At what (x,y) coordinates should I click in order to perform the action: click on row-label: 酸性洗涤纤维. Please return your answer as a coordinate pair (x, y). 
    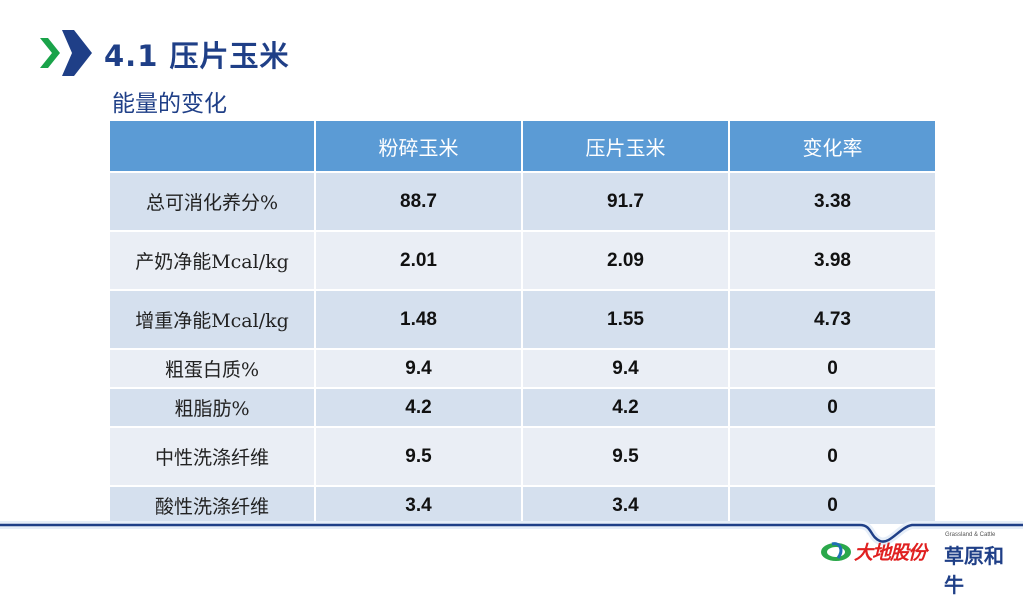
    Looking at the image, I should click on (212, 505).